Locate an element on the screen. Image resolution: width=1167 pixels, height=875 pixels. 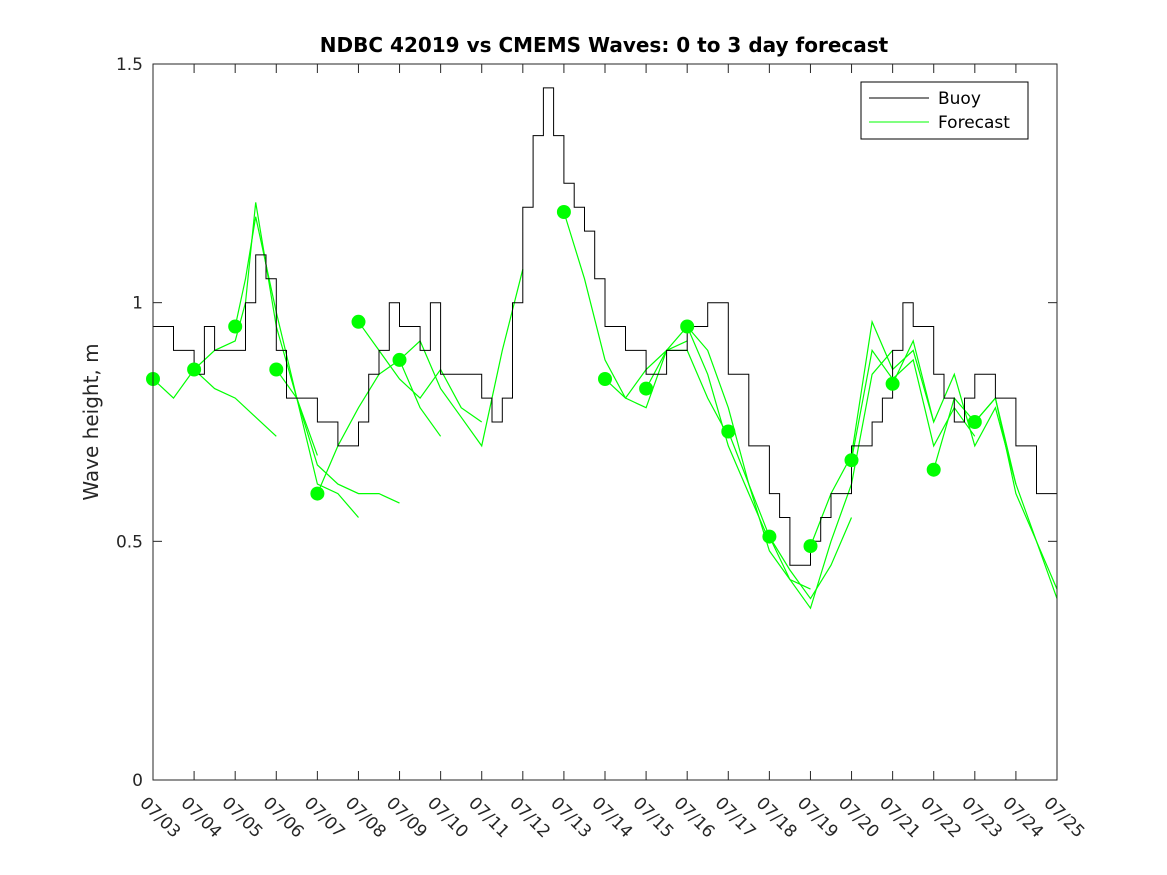
y-axis-label: Wave height, m is located at coordinates (91, 421).